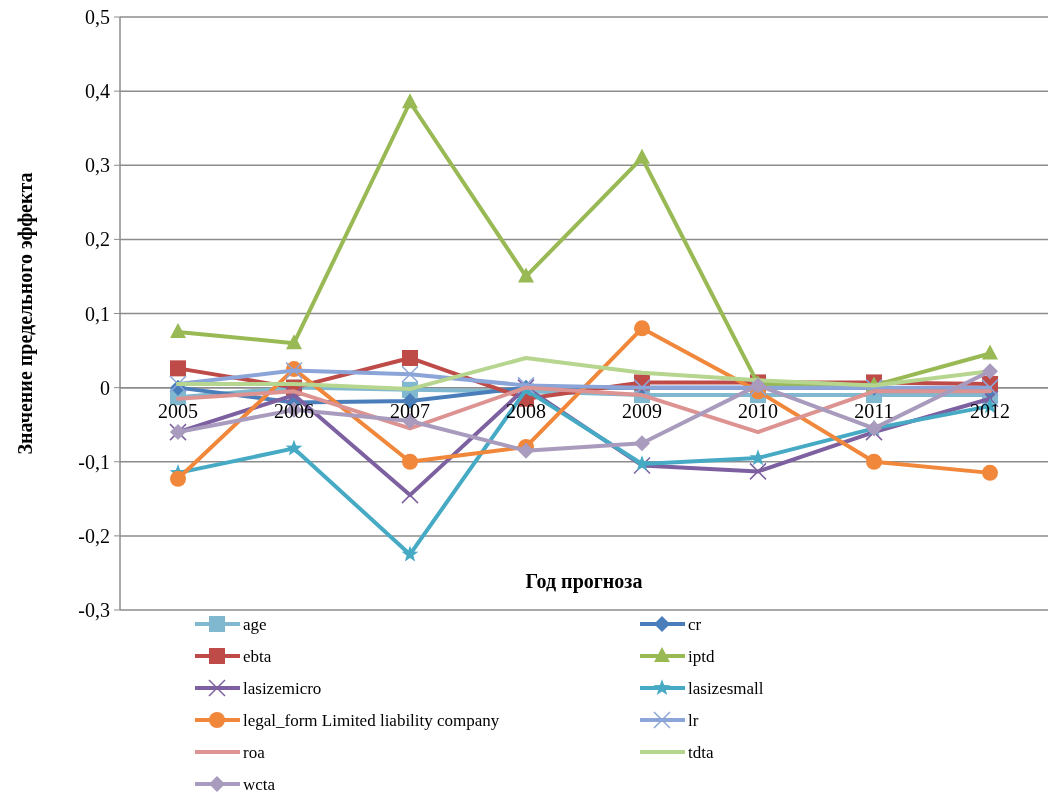  I want to click on legend-label: lasizemicro, so click(282, 688).